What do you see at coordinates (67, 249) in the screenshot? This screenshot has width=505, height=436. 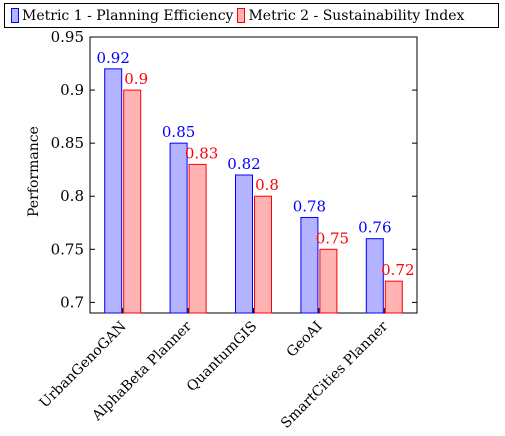 I see `y-tick-label: 0.75` at bounding box center [67, 249].